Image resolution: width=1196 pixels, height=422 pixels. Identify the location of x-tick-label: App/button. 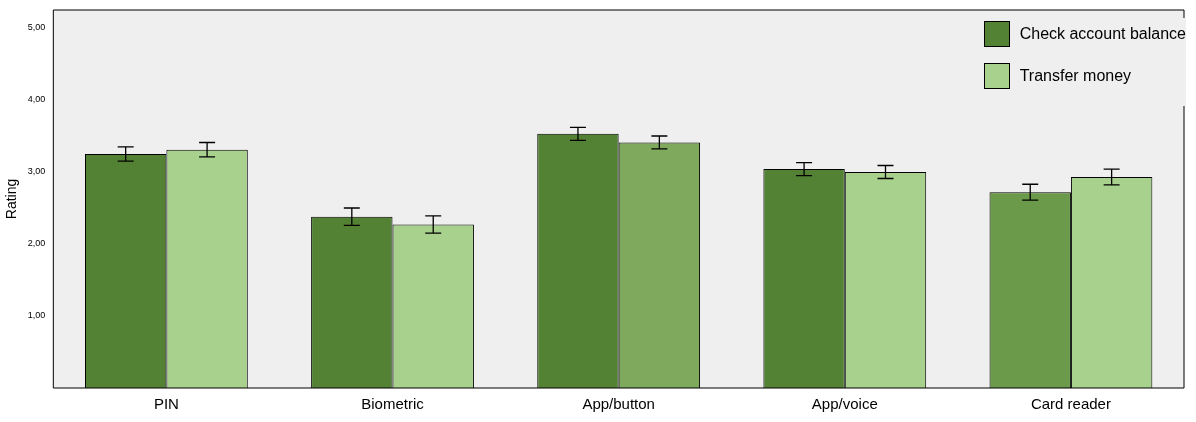
(618, 404).